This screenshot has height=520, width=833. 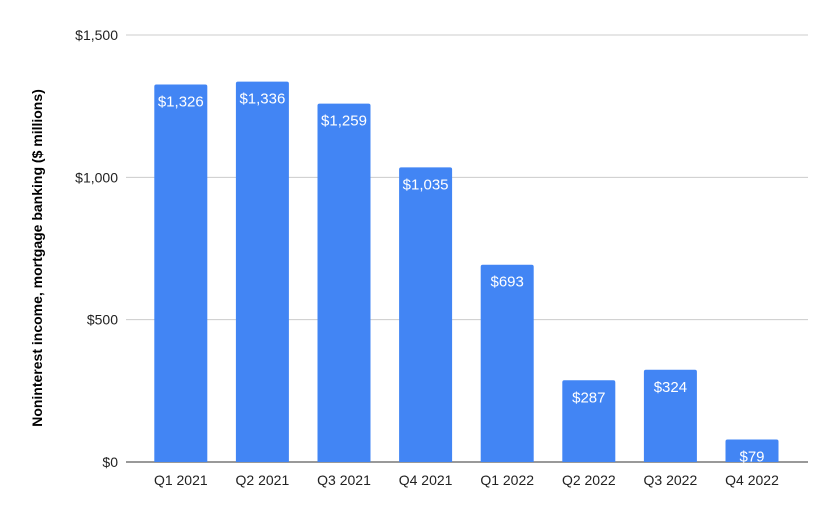 I want to click on x-tick-label: Q3 2021, so click(x=344, y=480).